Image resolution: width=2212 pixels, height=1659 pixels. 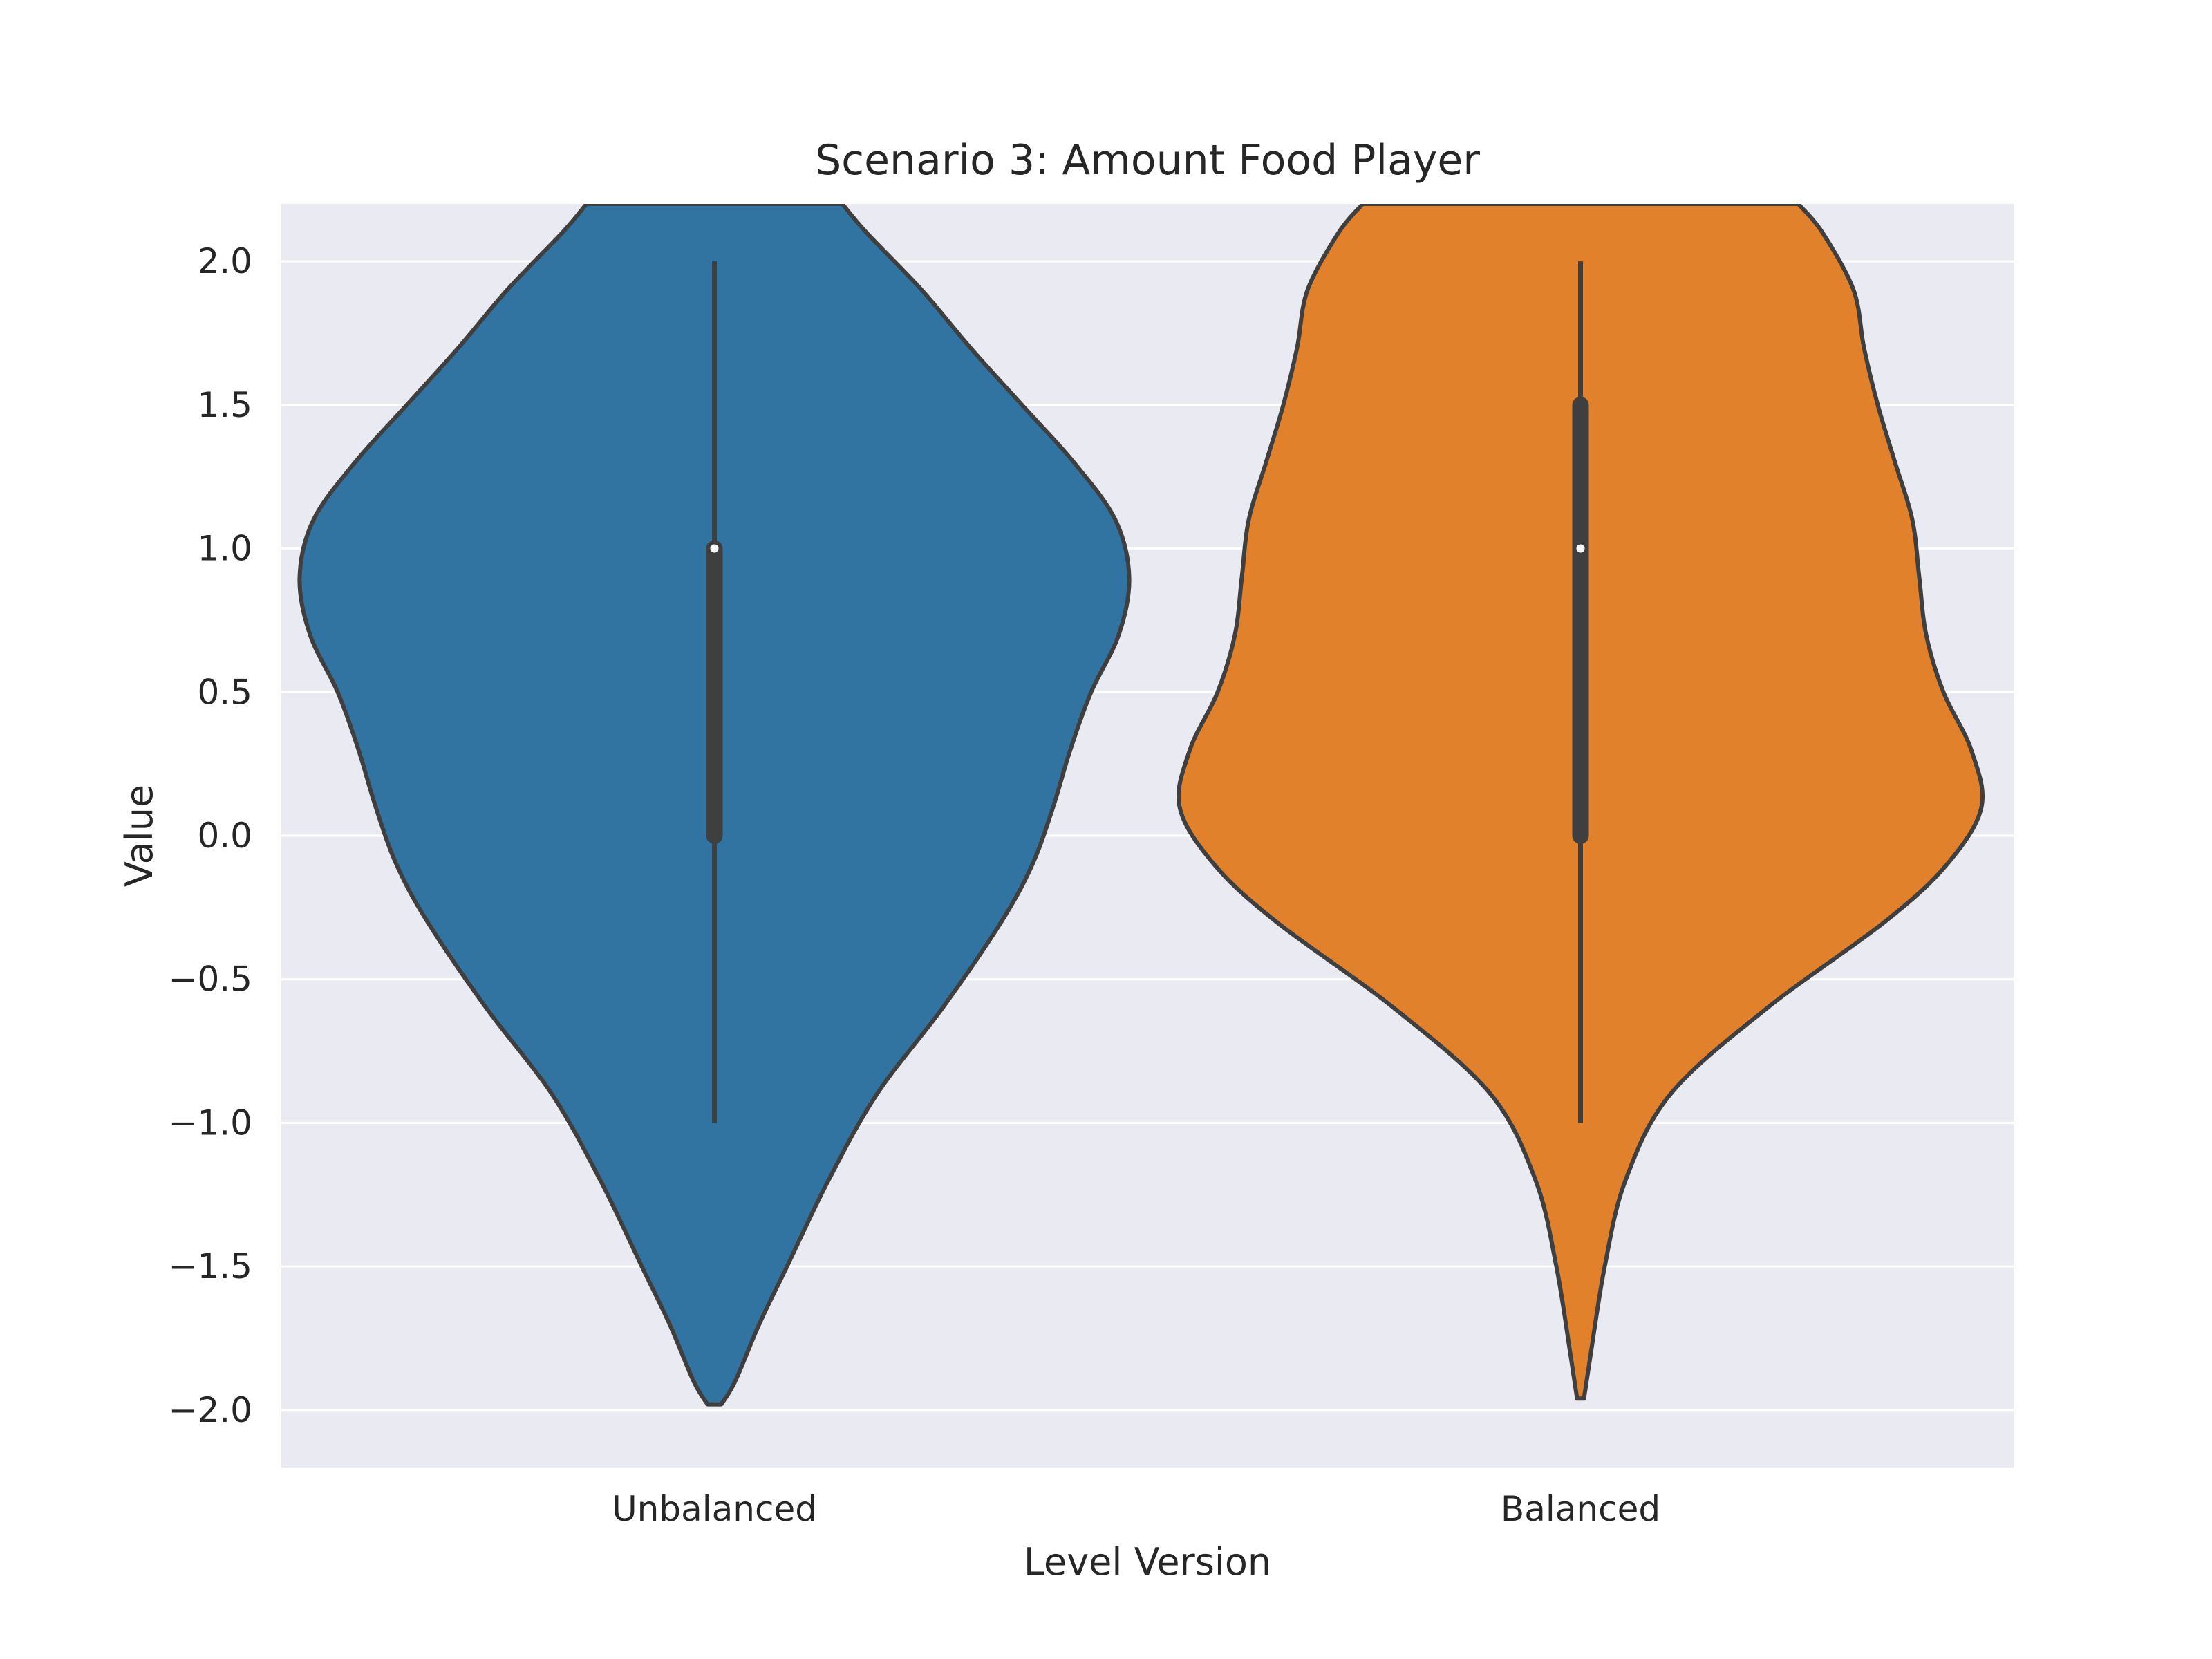 What do you see at coordinates (225, 549) in the screenshot?
I see `y-tick-label: 1.0` at bounding box center [225, 549].